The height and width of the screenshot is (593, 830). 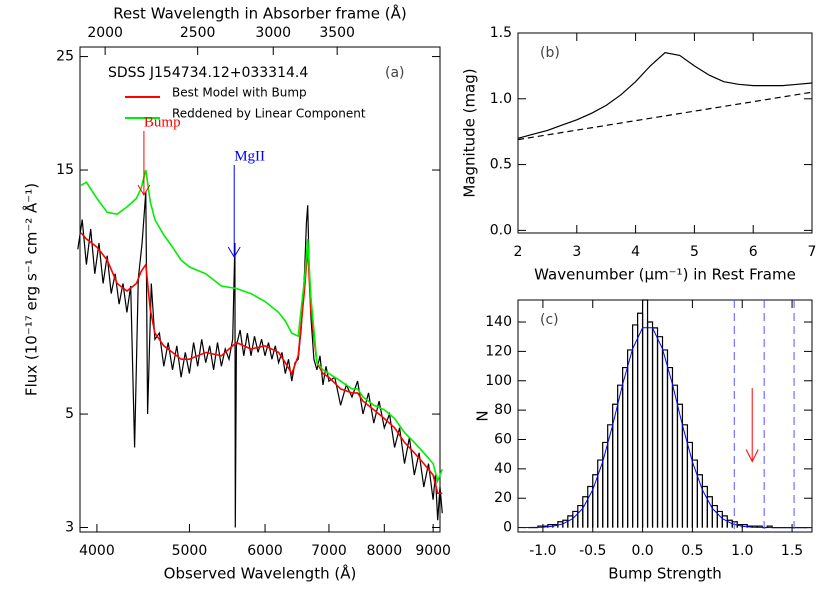 I want to click on x-tick-label: 9000, so click(x=433, y=551).